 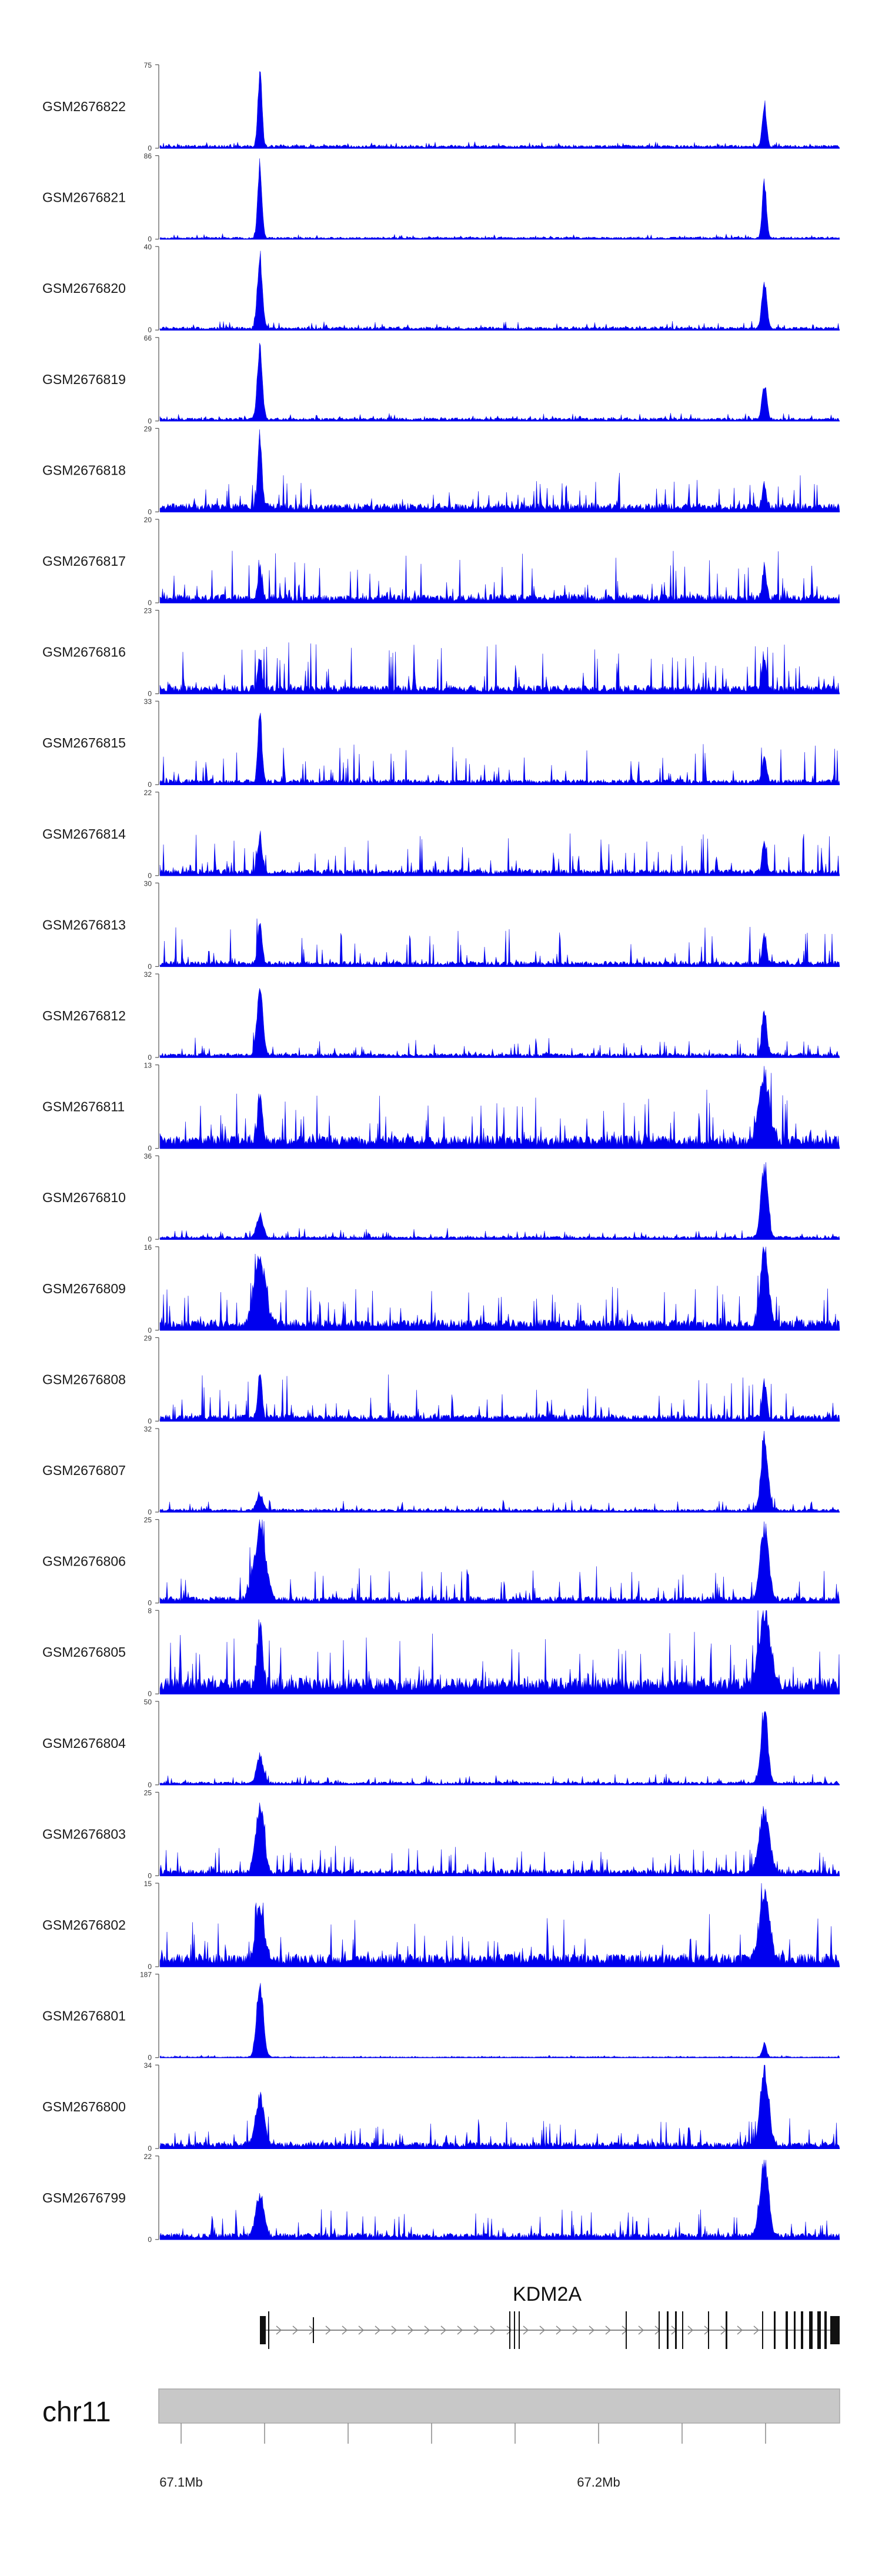 What do you see at coordinates (84, 742) in the screenshot?
I see `track-label: GSM2676815` at bounding box center [84, 742].